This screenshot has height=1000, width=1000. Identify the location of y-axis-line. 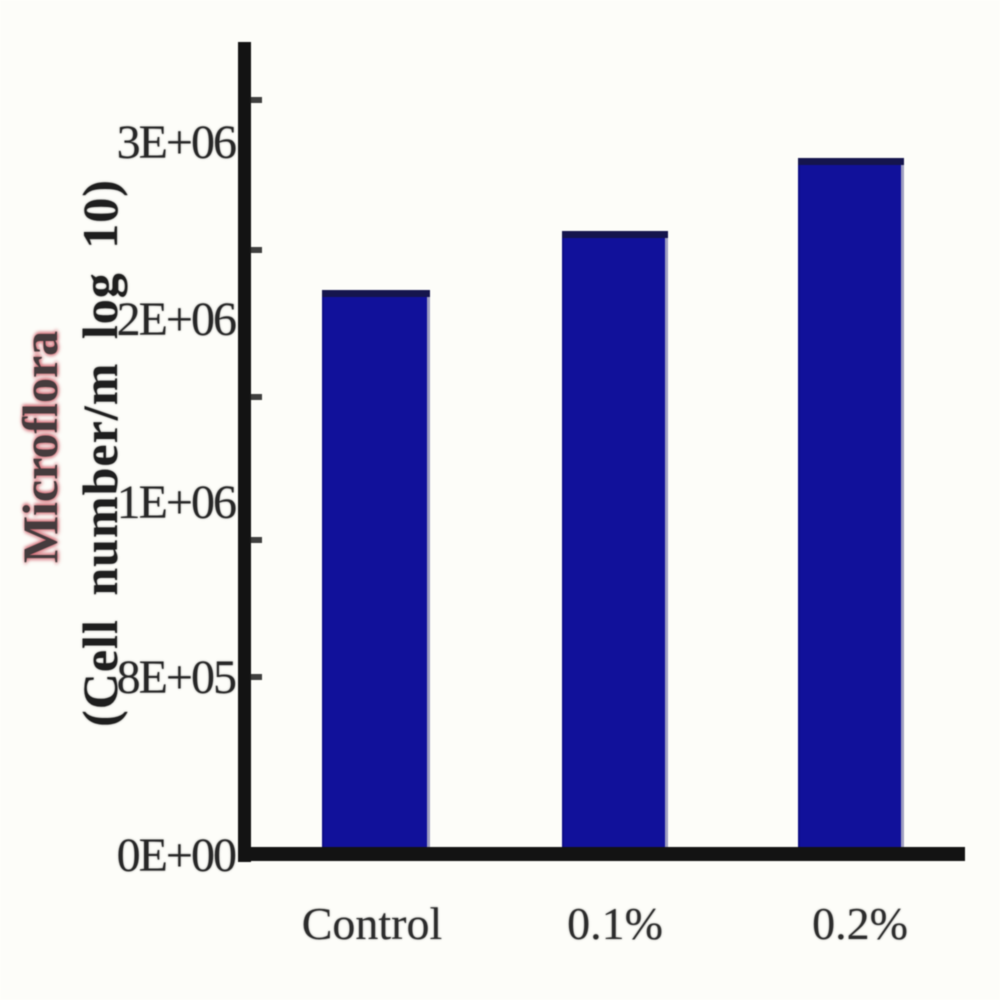
(244, 452).